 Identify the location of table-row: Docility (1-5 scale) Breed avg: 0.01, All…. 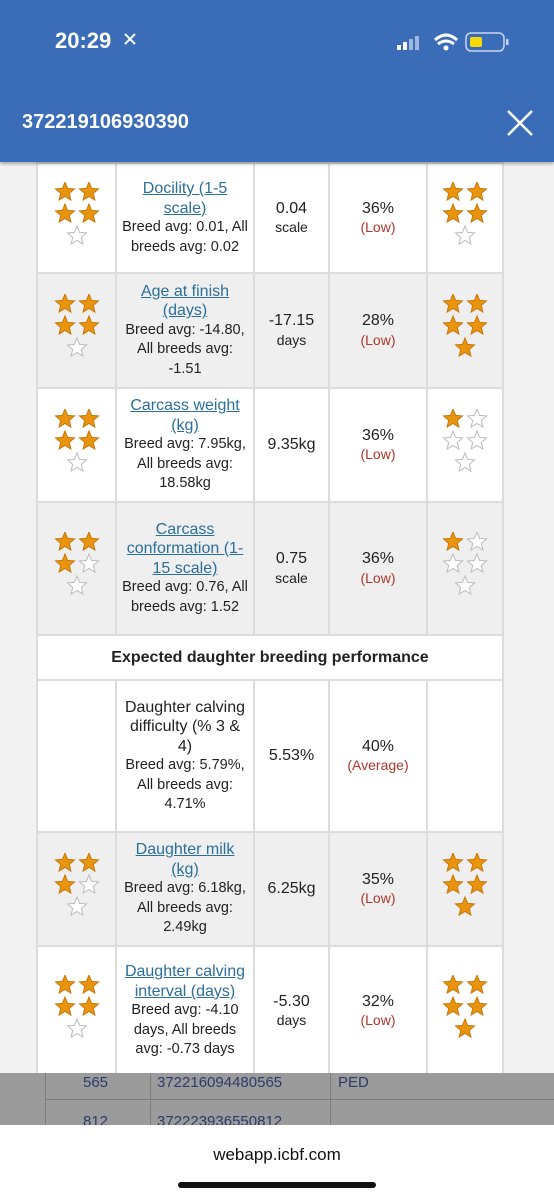
(270, 218).